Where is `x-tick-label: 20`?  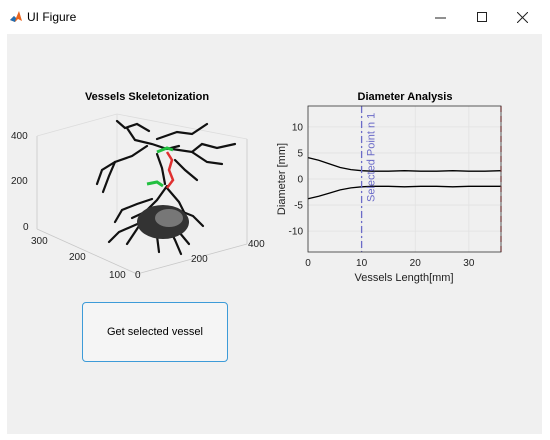 x-tick-label: 20 is located at coordinates (416, 263).